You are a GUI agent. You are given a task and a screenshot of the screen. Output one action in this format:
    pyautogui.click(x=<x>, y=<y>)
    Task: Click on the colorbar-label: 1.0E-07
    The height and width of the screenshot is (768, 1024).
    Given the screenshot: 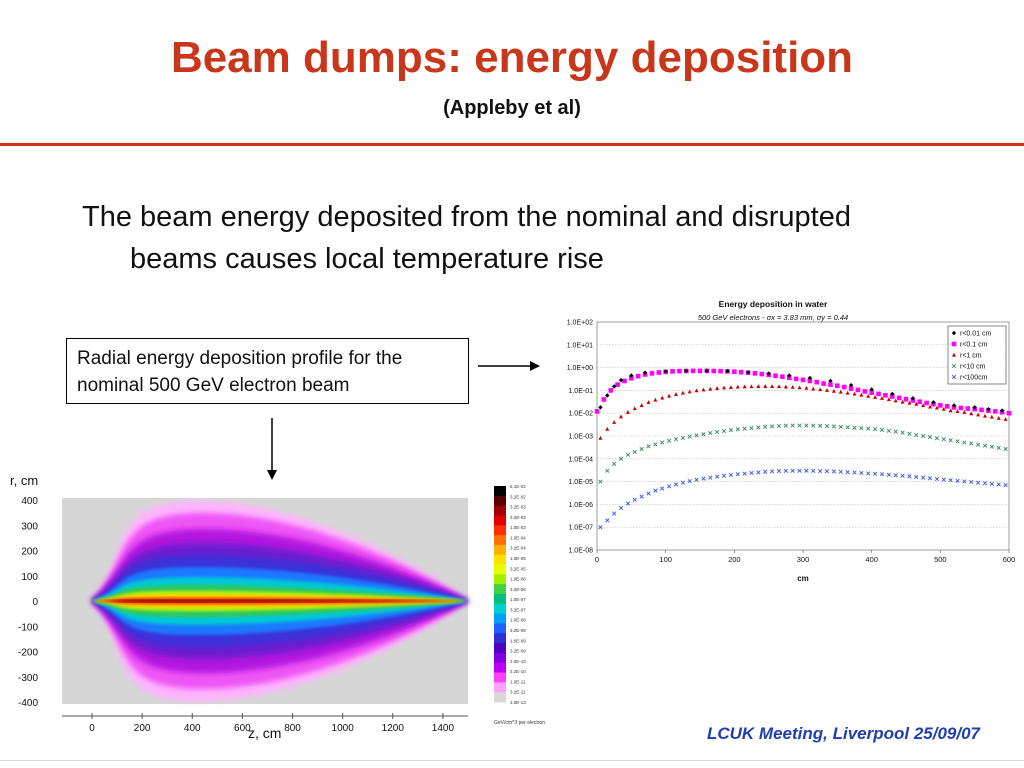 What is the action you would take?
    pyautogui.click(x=518, y=599)
    